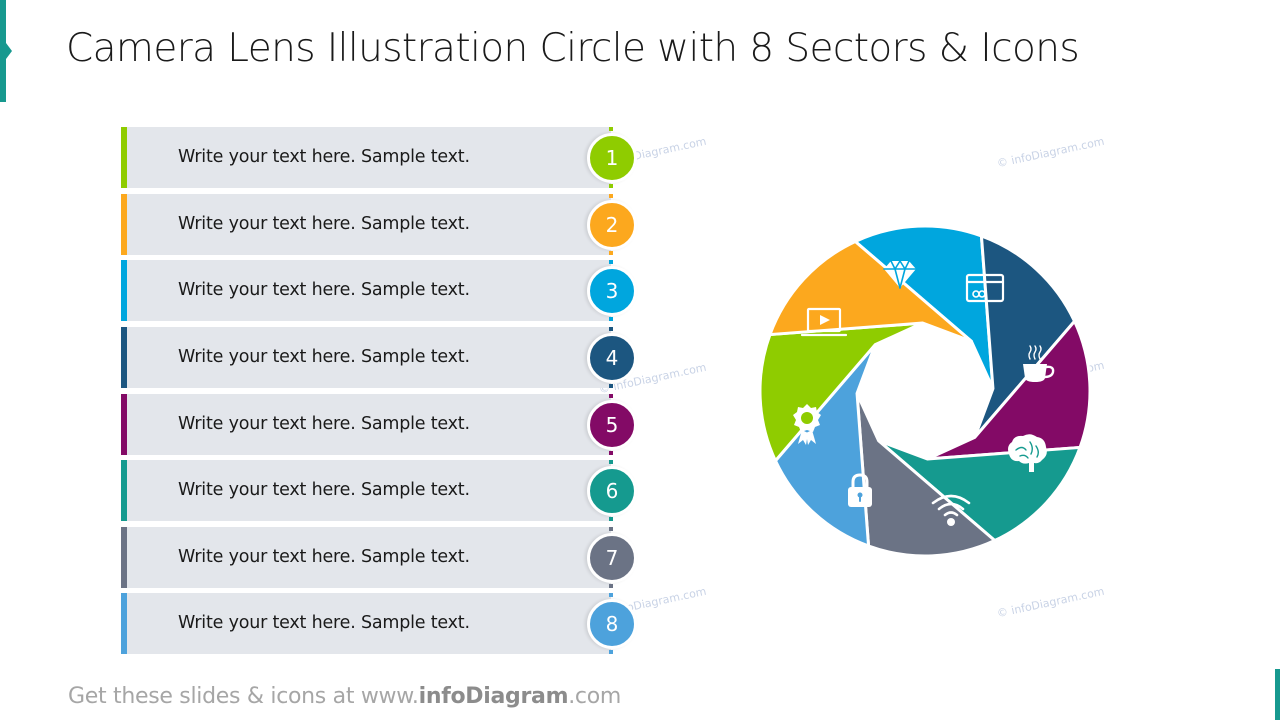  Describe the element at coordinates (243, 696) in the screenshot. I see `footer-prefix: Get these slides & icons at www.` at that location.